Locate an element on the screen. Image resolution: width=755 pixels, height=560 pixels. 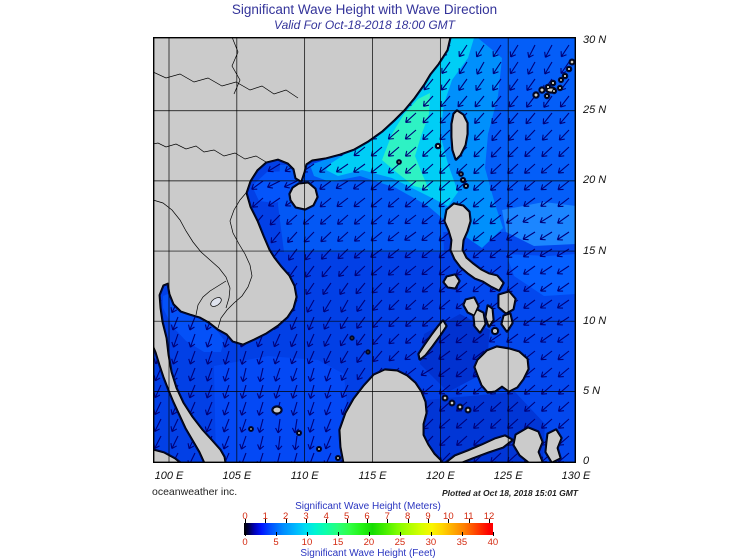
lon-label: 100 E is located at coordinates (169, 476).